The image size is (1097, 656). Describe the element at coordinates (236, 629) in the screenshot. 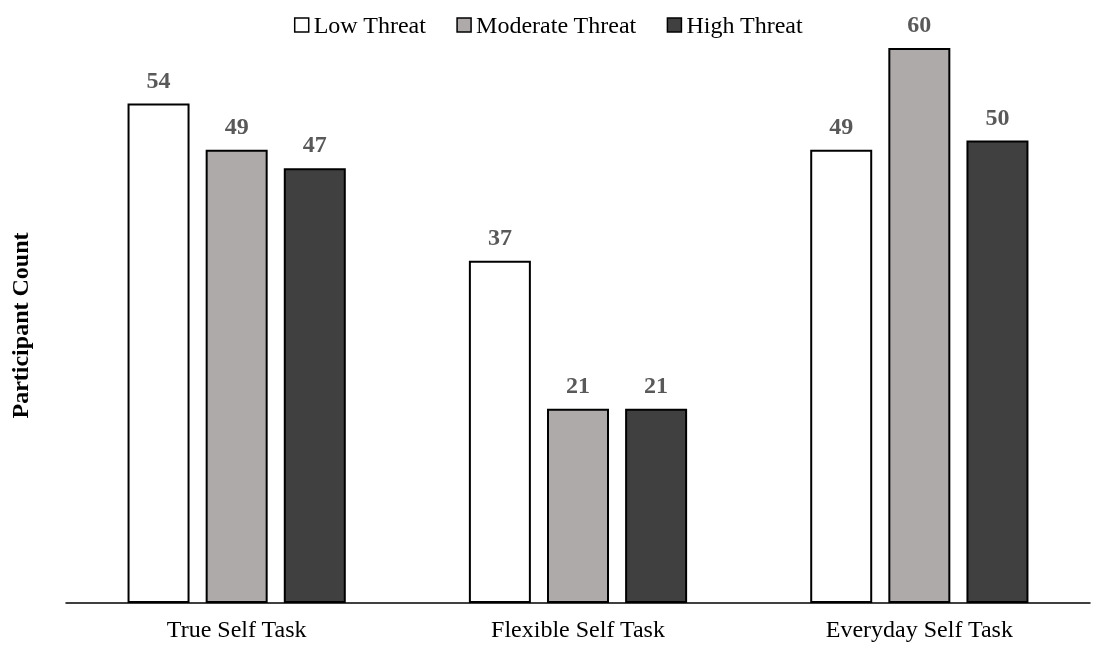

I see `x-tick-label: True Self Task` at that location.